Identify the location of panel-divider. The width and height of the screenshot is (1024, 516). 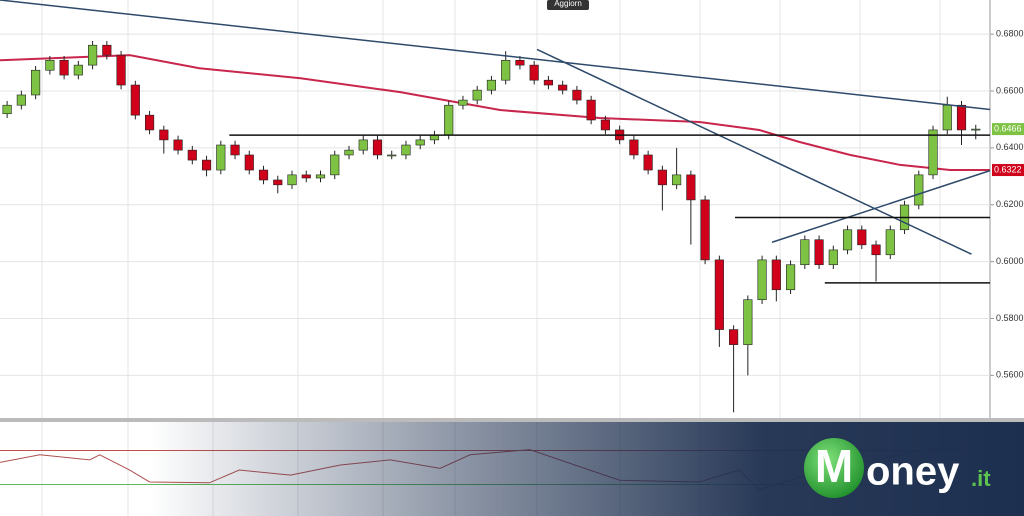
(512, 420).